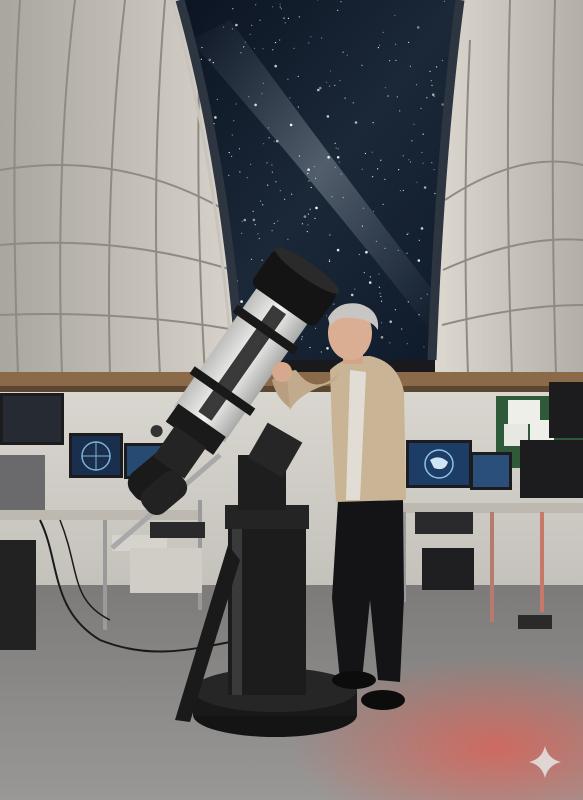 Image resolution: width=583 pixels, height=800 pixels. I want to click on rack, so click(18, 595).